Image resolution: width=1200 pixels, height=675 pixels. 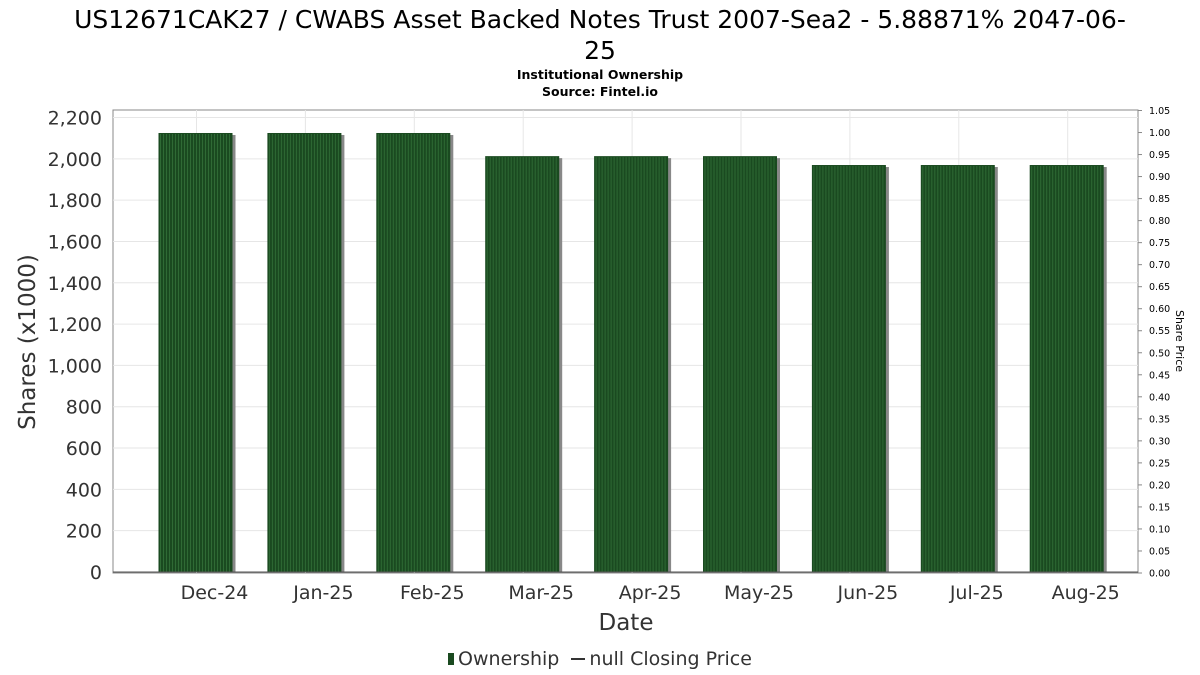 What do you see at coordinates (84, 532) in the screenshot?
I see `y-tick-label: 200` at bounding box center [84, 532].